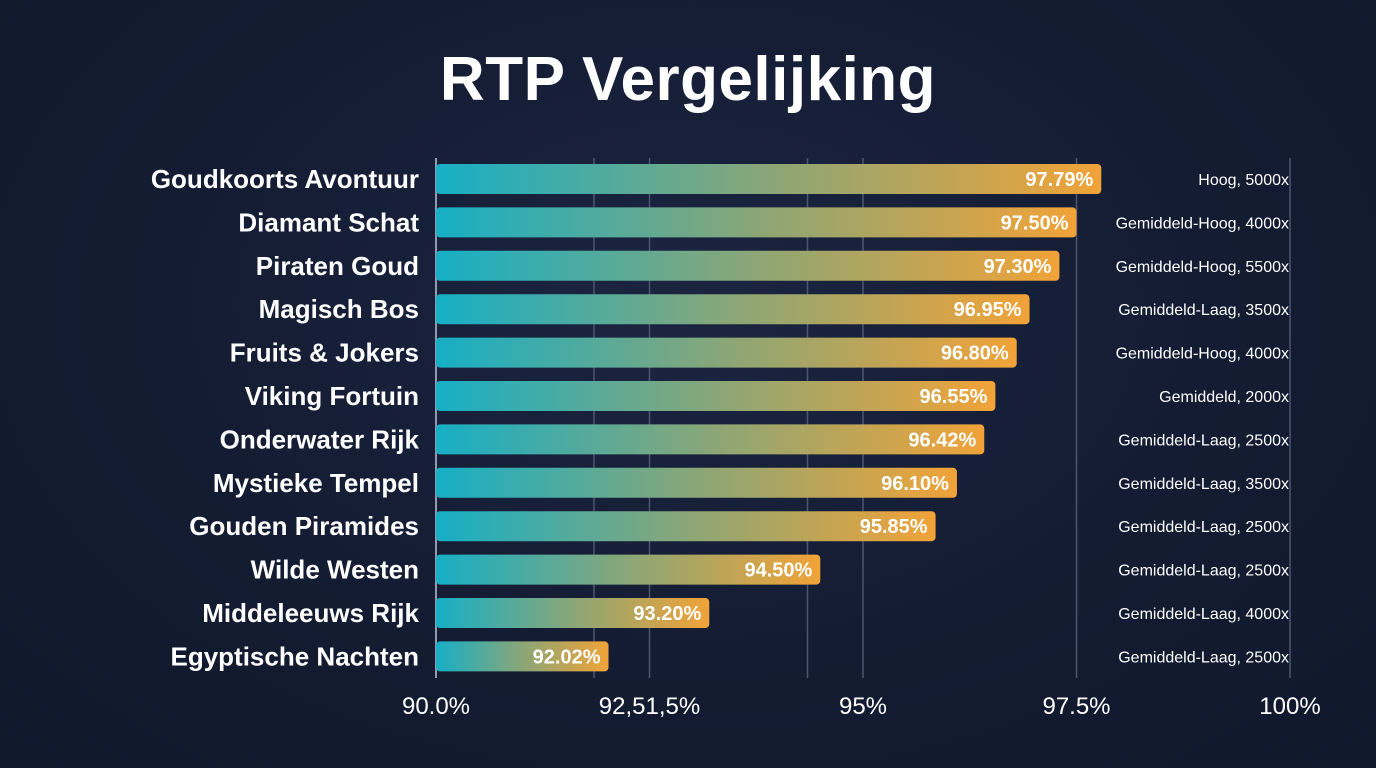  What do you see at coordinates (1243, 180) in the screenshot?
I see `annotation-label: Hoog, 5000x` at bounding box center [1243, 180].